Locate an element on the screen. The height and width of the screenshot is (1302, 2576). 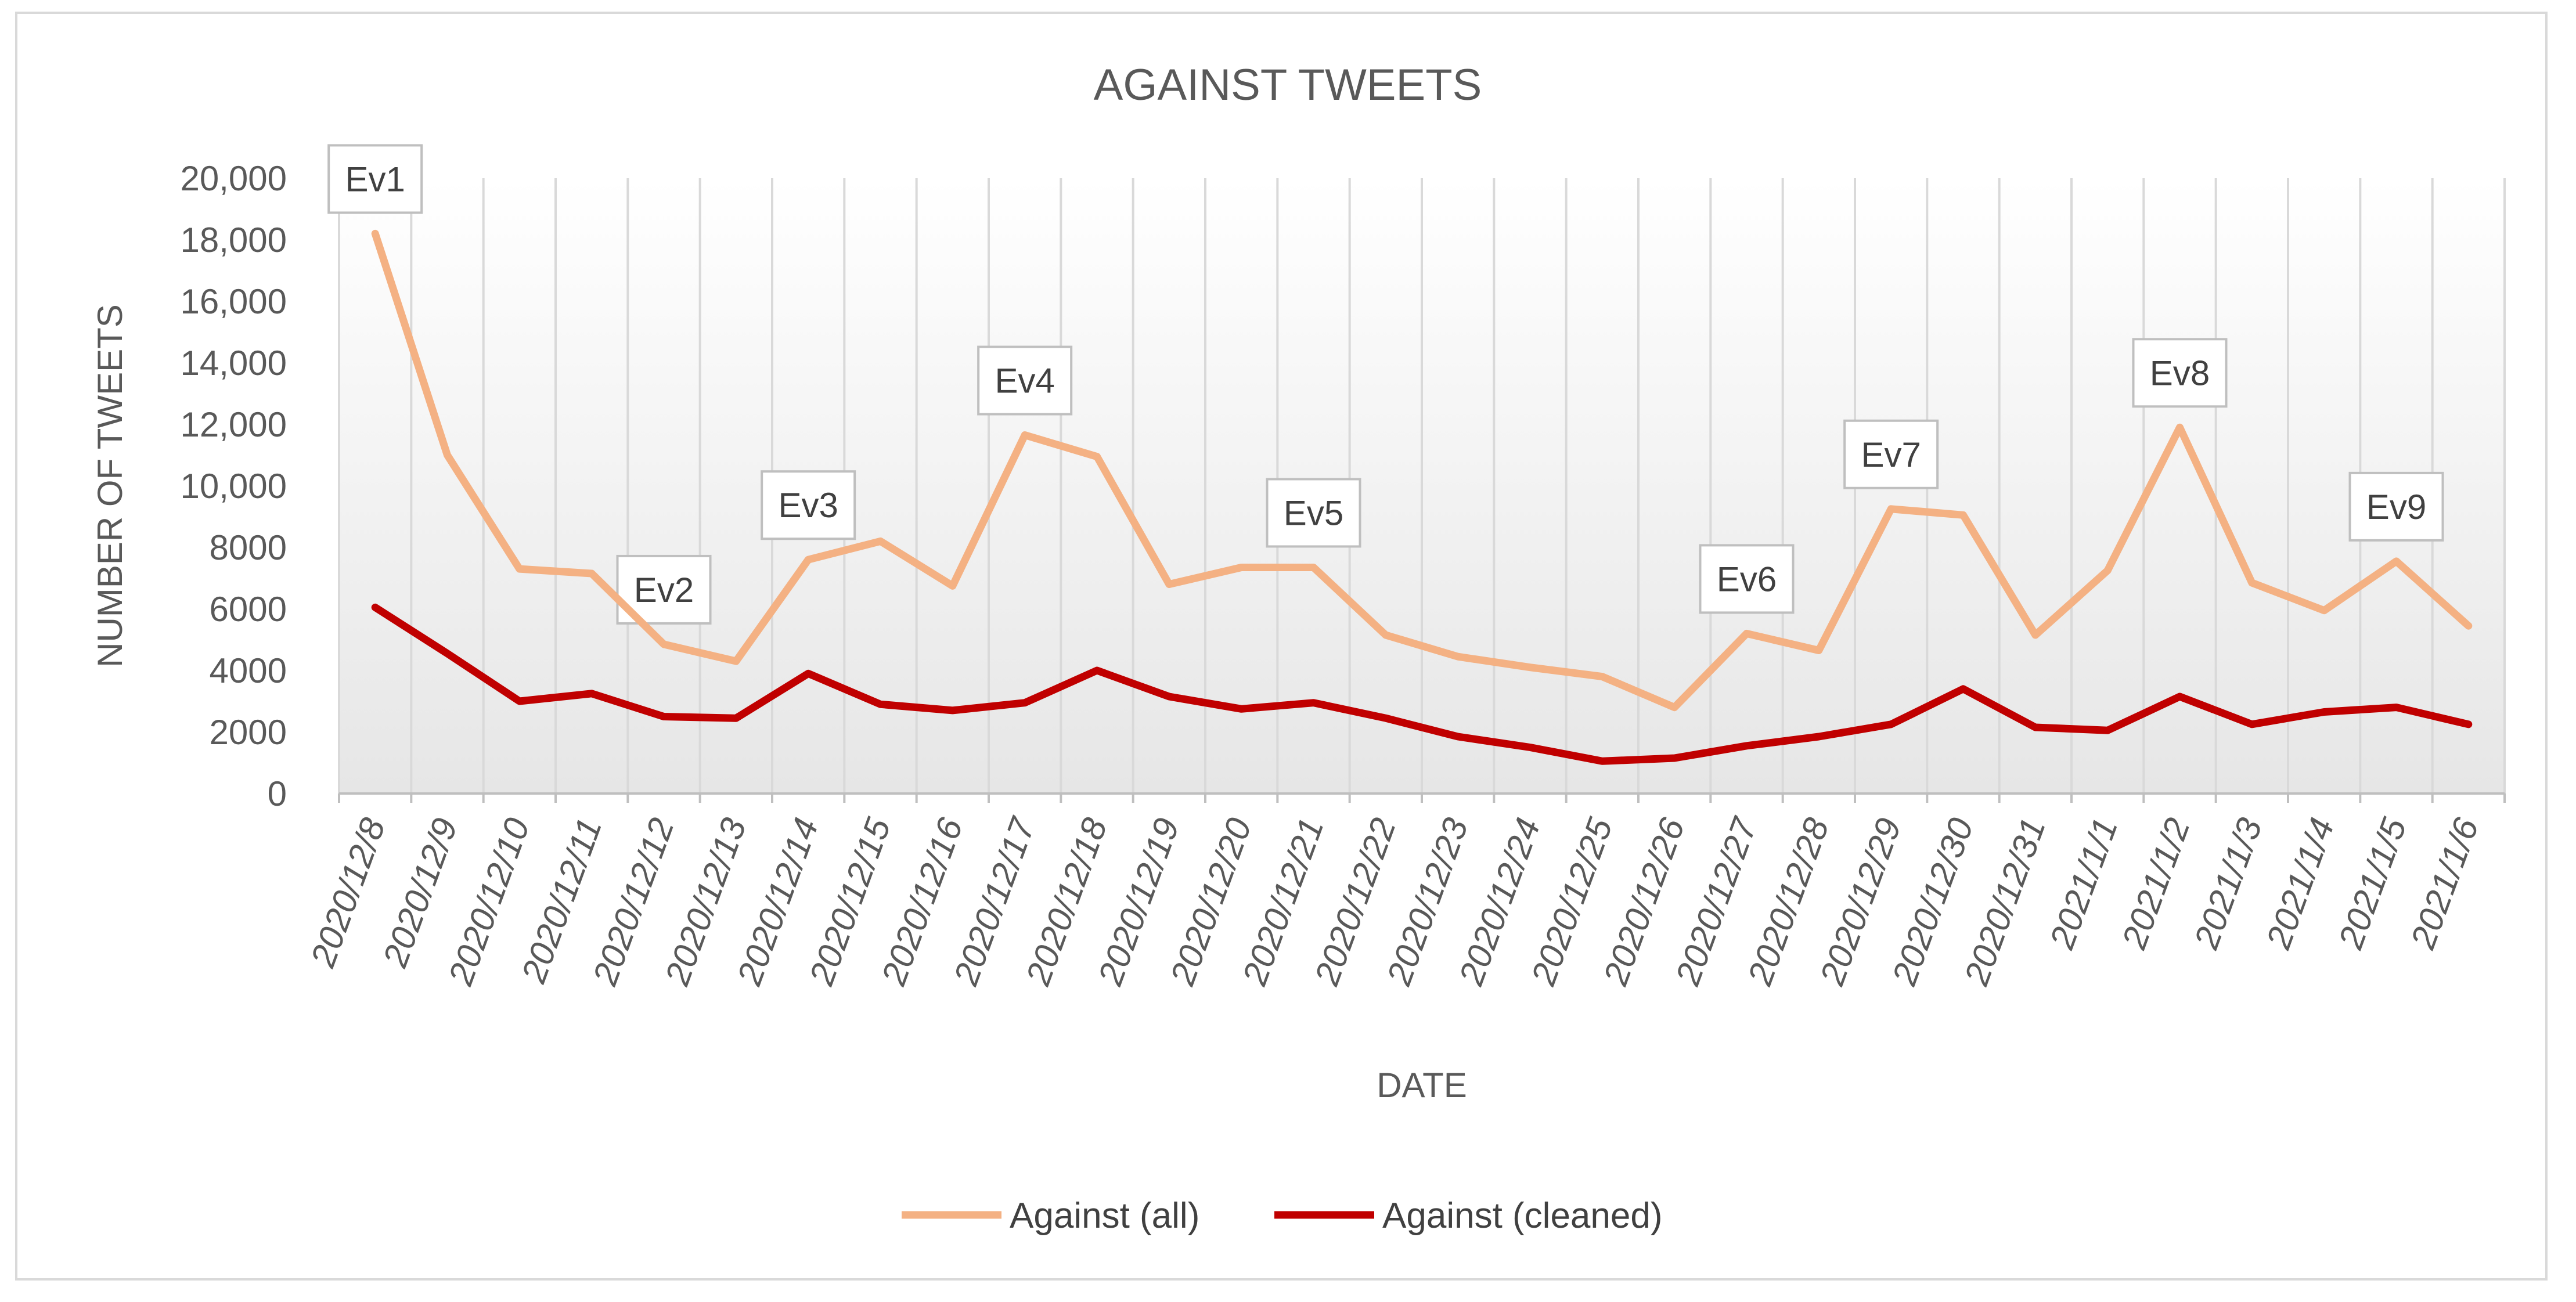
annotation-label: Ev3 is located at coordinates (808, 505).